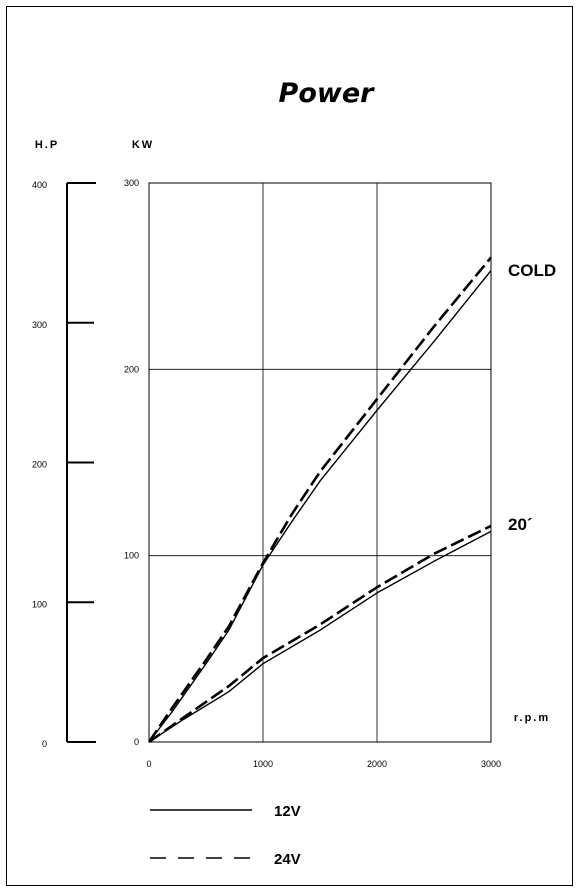 Image resolution: width=580 pixels, height=894 pixels. I want to click on hp-tick-label: 100, so click(39, 604).